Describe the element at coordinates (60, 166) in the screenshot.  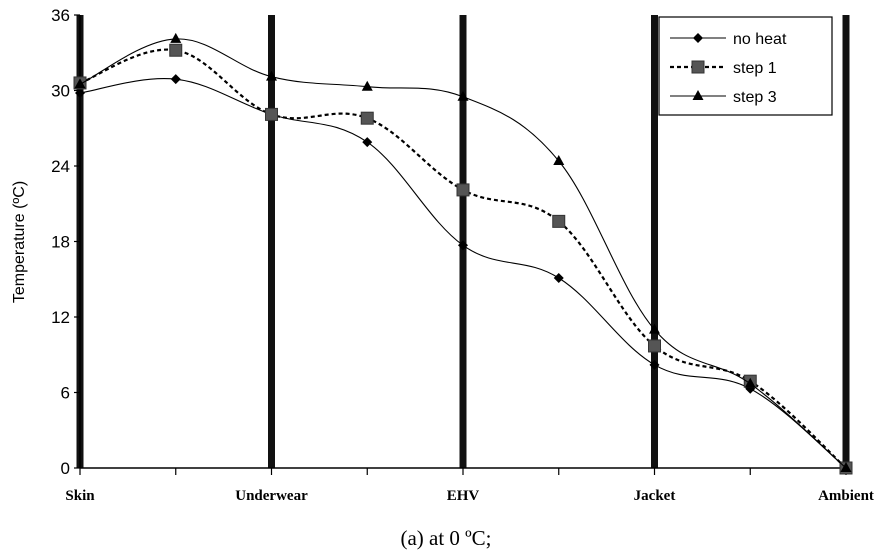
I see `y-tick-label-4: 24` at that location.